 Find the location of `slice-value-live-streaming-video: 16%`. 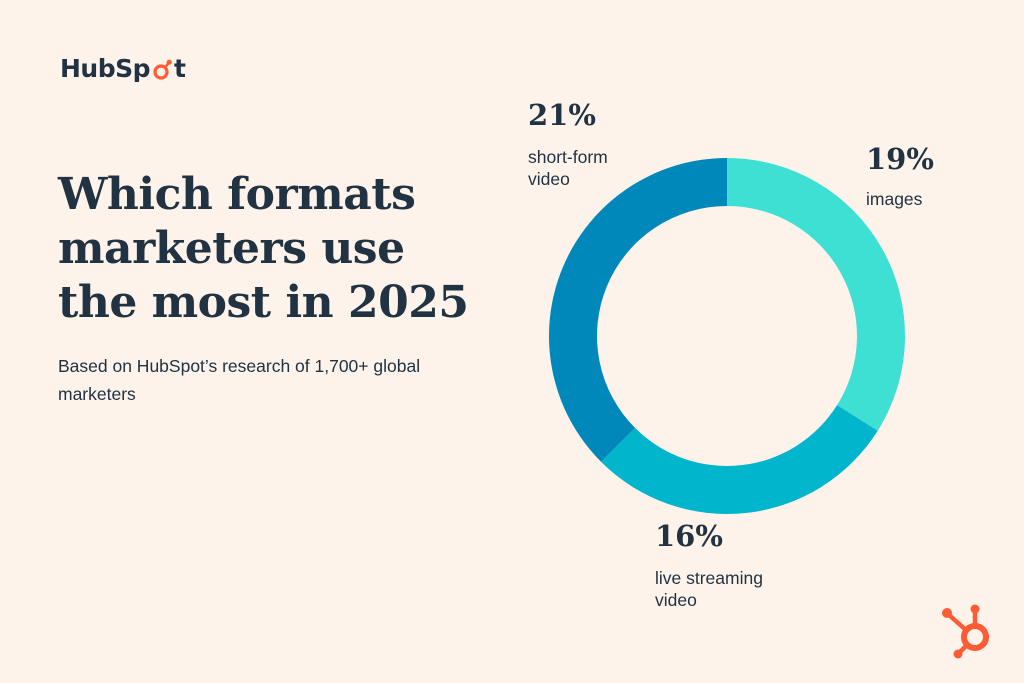

slice-value-live-streaming-video: 16% is located at coordinates (689, 536).